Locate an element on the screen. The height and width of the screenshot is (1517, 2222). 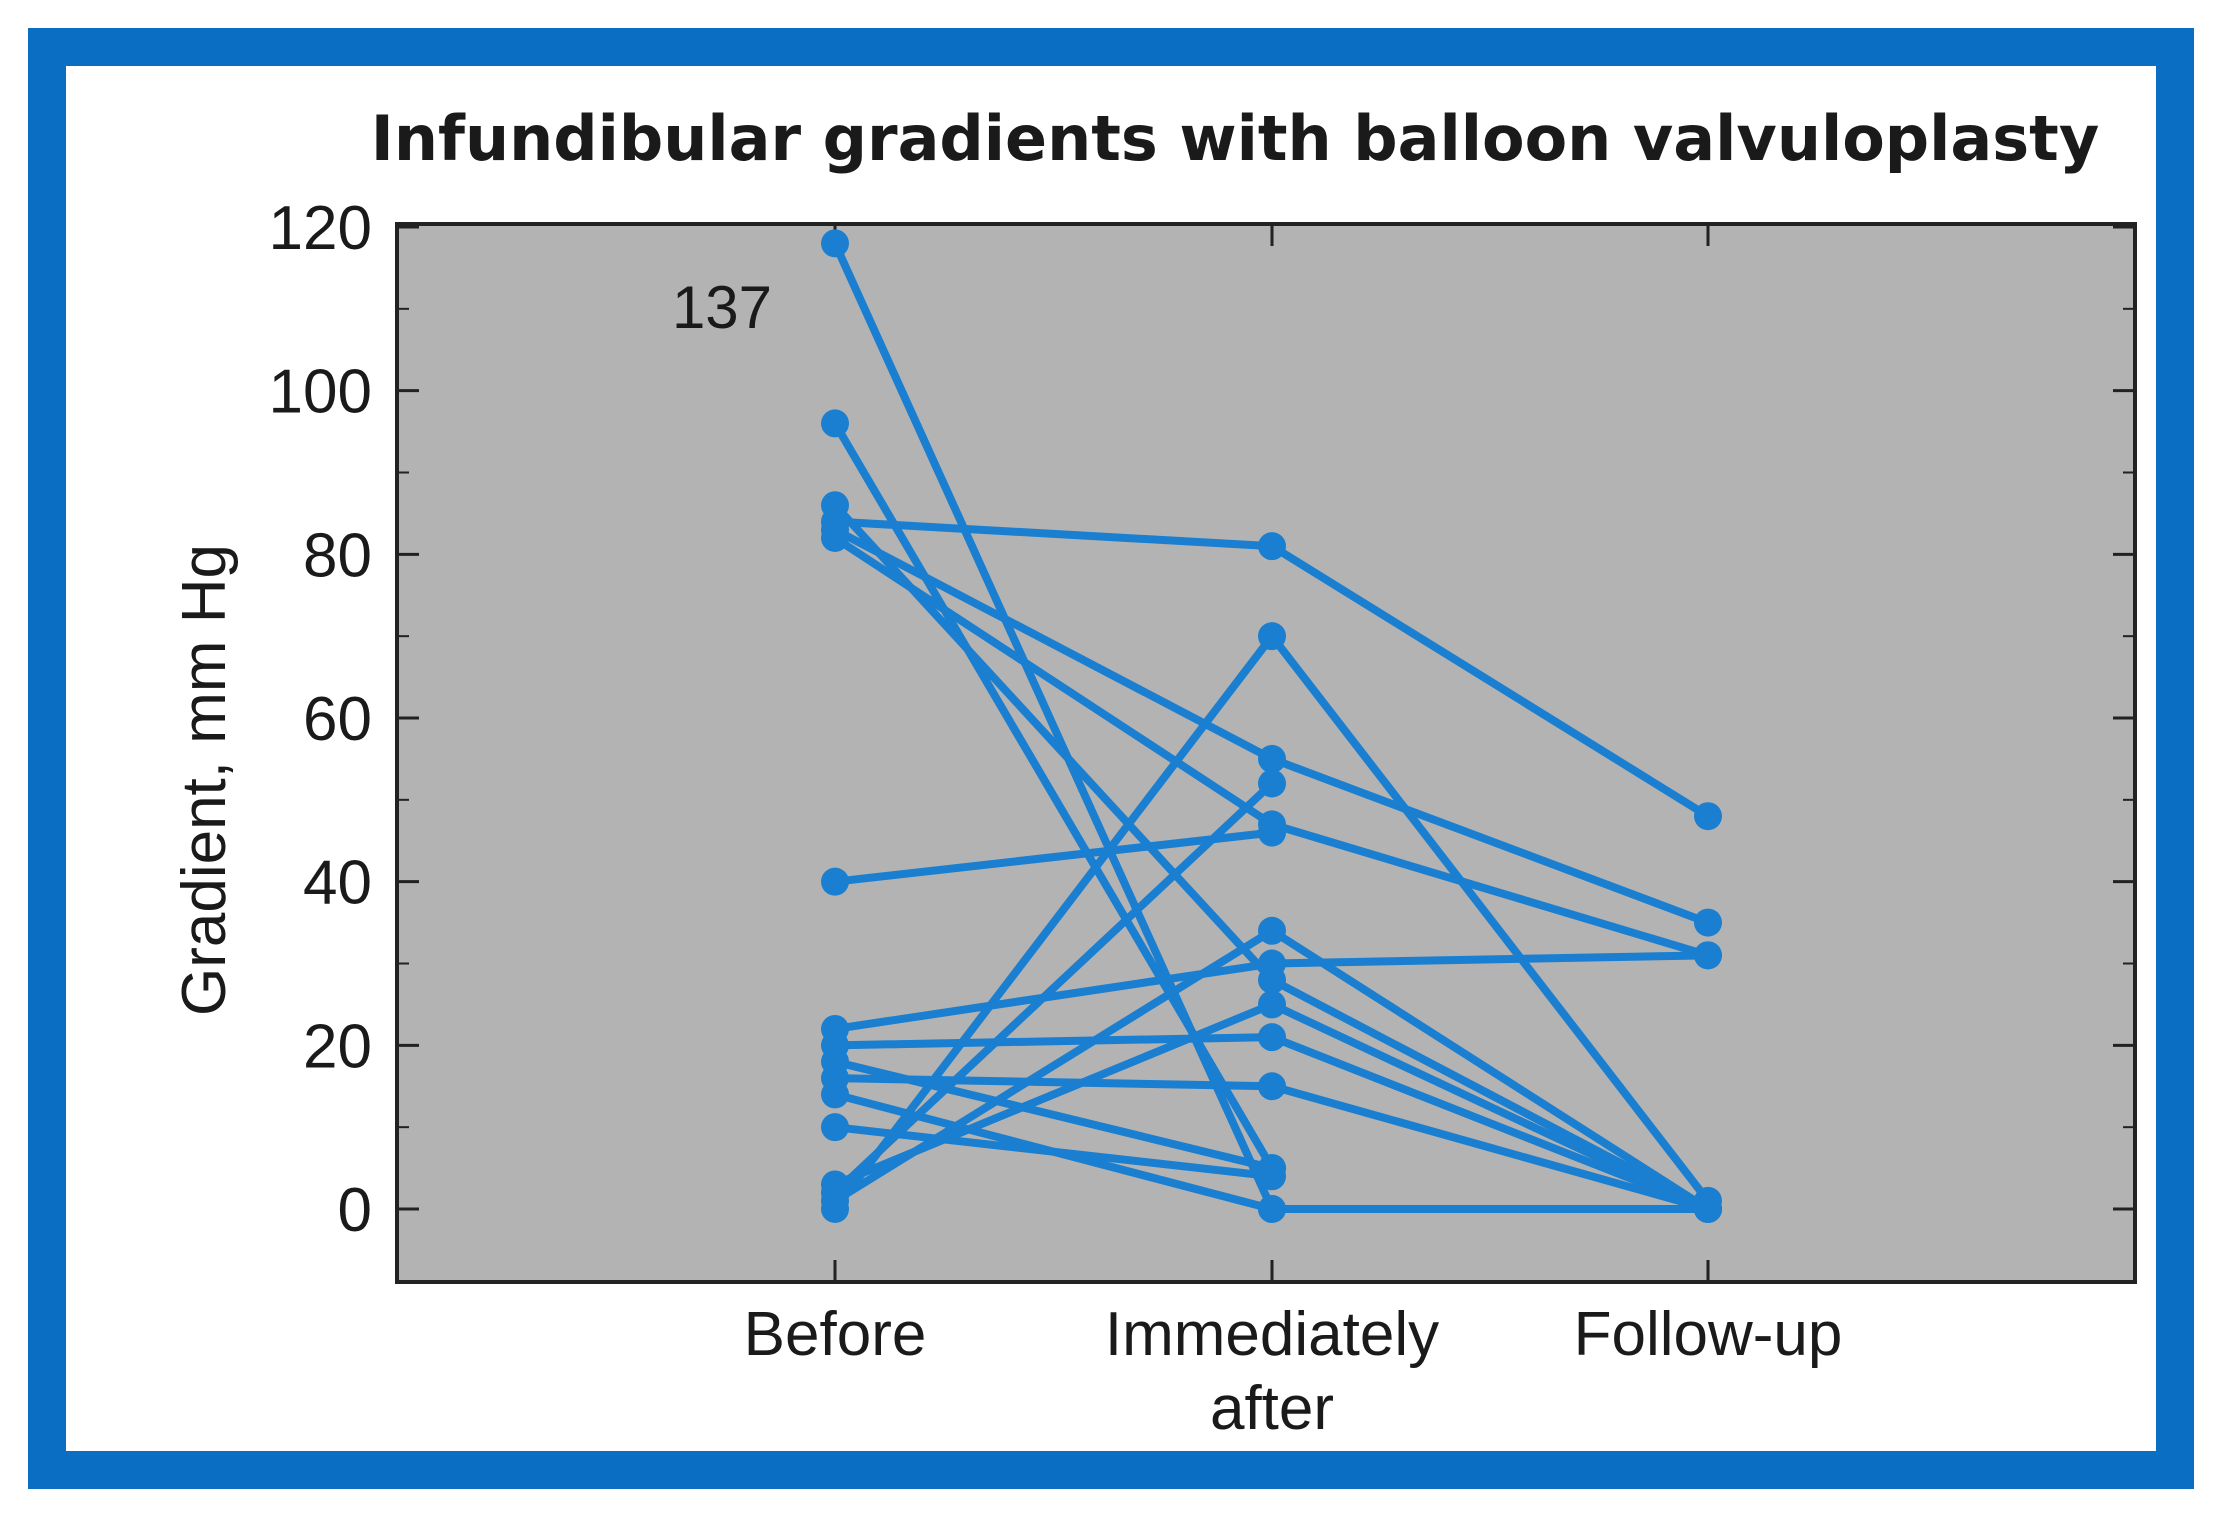
x-tick-label-1: Immediately after is located at coordinates (1272, 1371).